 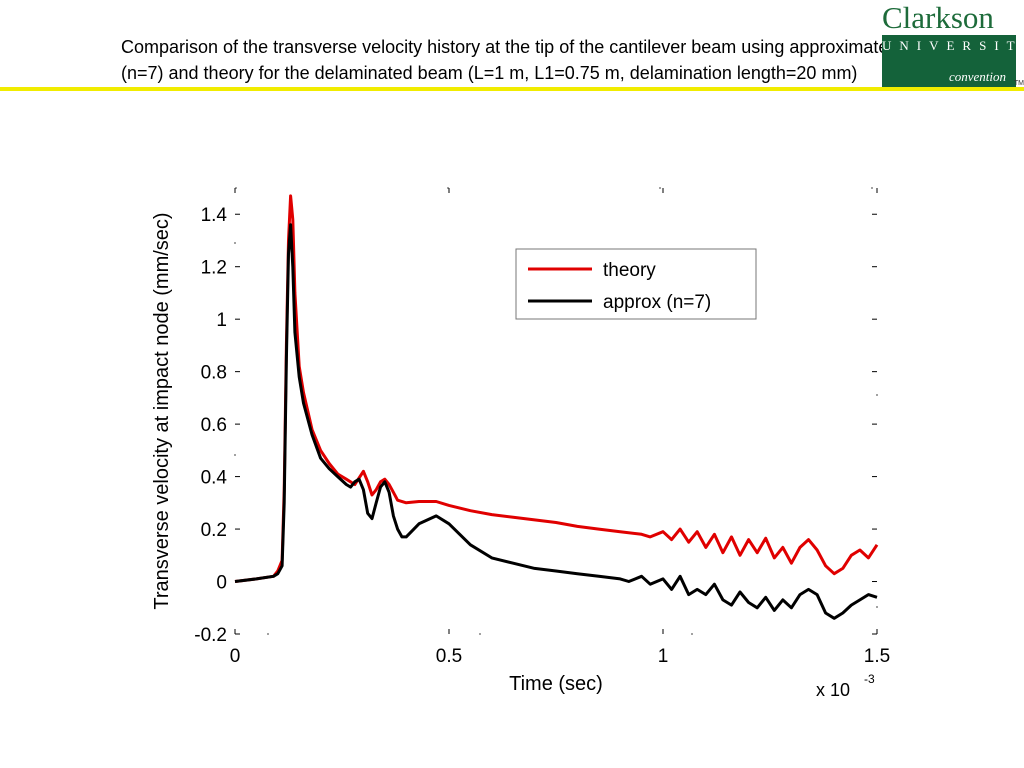 I want to click on x-tick-label: 0, so click(x=235, y=656).